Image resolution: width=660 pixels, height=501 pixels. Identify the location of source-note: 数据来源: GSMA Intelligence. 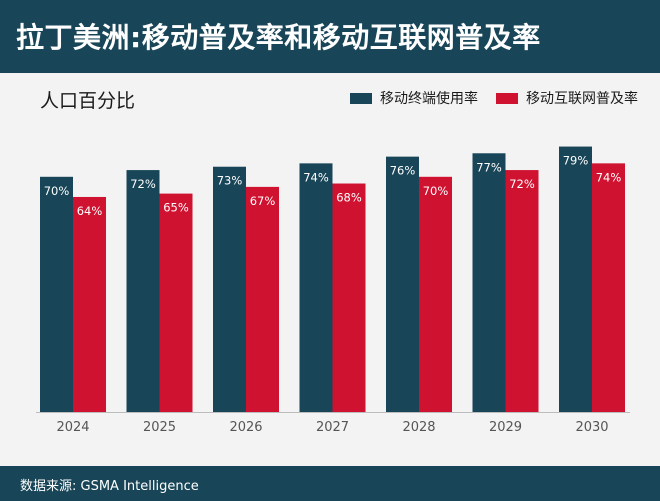
(109, 486).